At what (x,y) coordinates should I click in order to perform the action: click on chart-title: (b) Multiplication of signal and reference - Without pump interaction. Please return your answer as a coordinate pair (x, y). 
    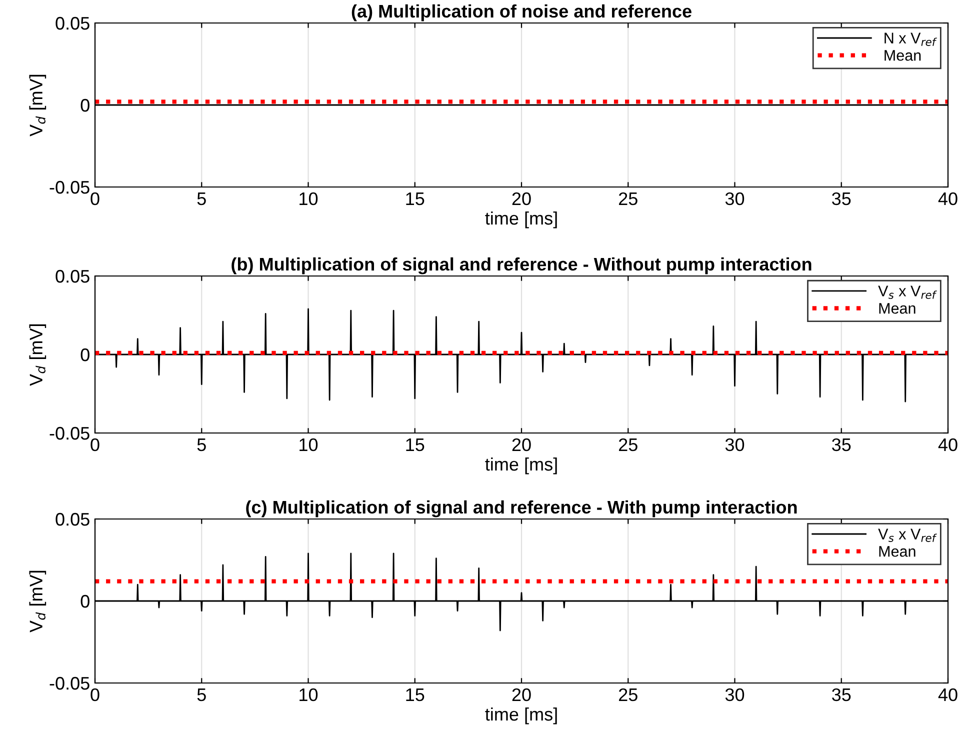
    Looking at the image, I should click on (522, 265).